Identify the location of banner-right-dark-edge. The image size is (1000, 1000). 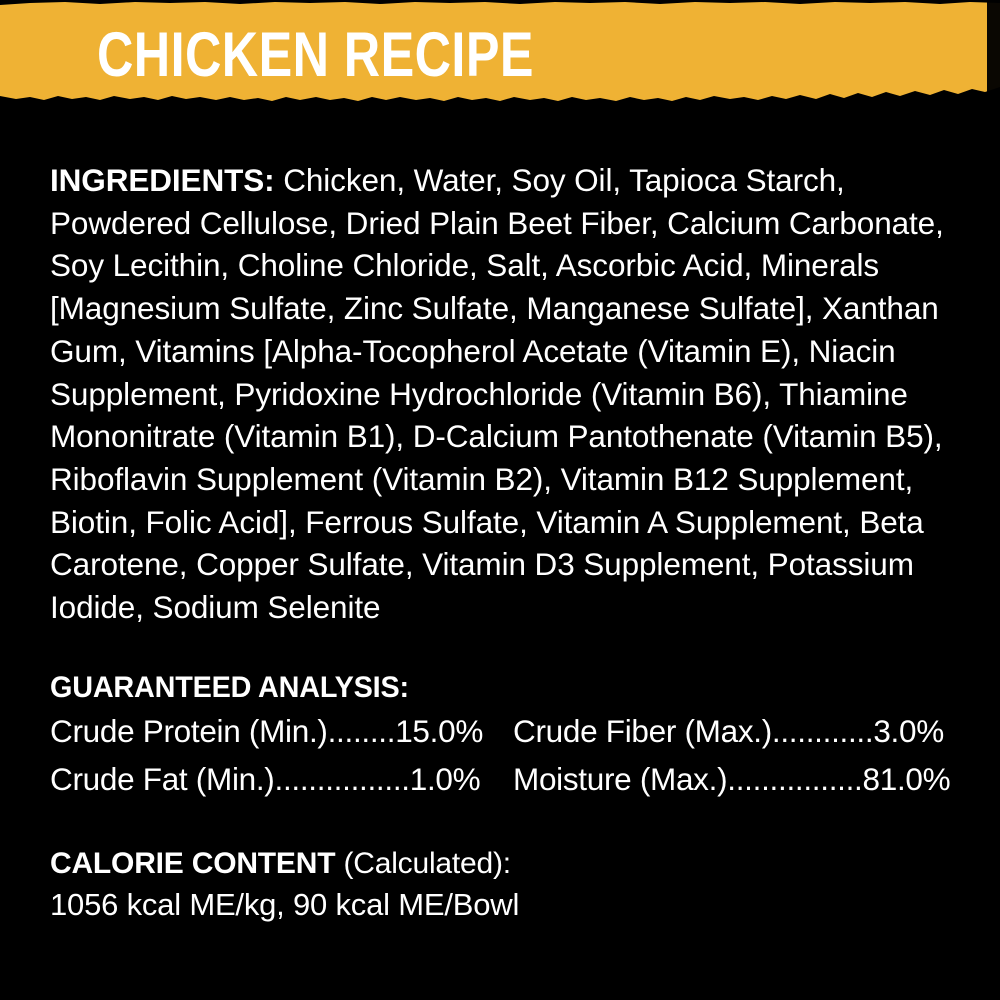
(993, 52).